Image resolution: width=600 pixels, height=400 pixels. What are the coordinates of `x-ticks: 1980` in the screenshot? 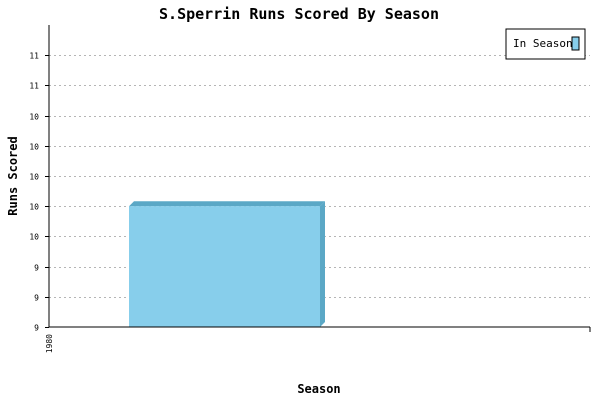 It's located at (49, 343).